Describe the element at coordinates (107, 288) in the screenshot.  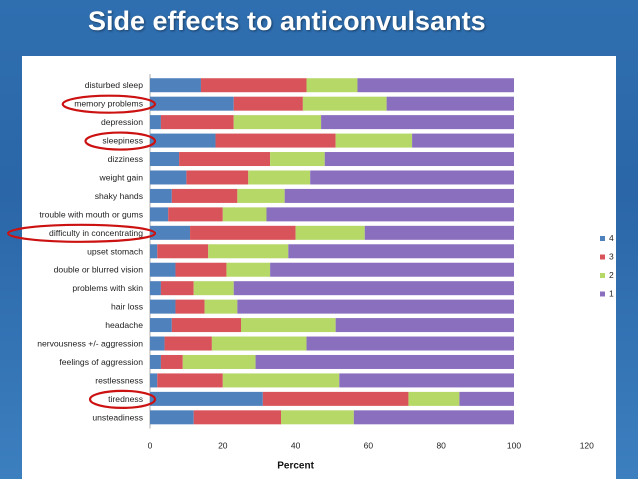
I see `category-label: problems with skin` at that location.